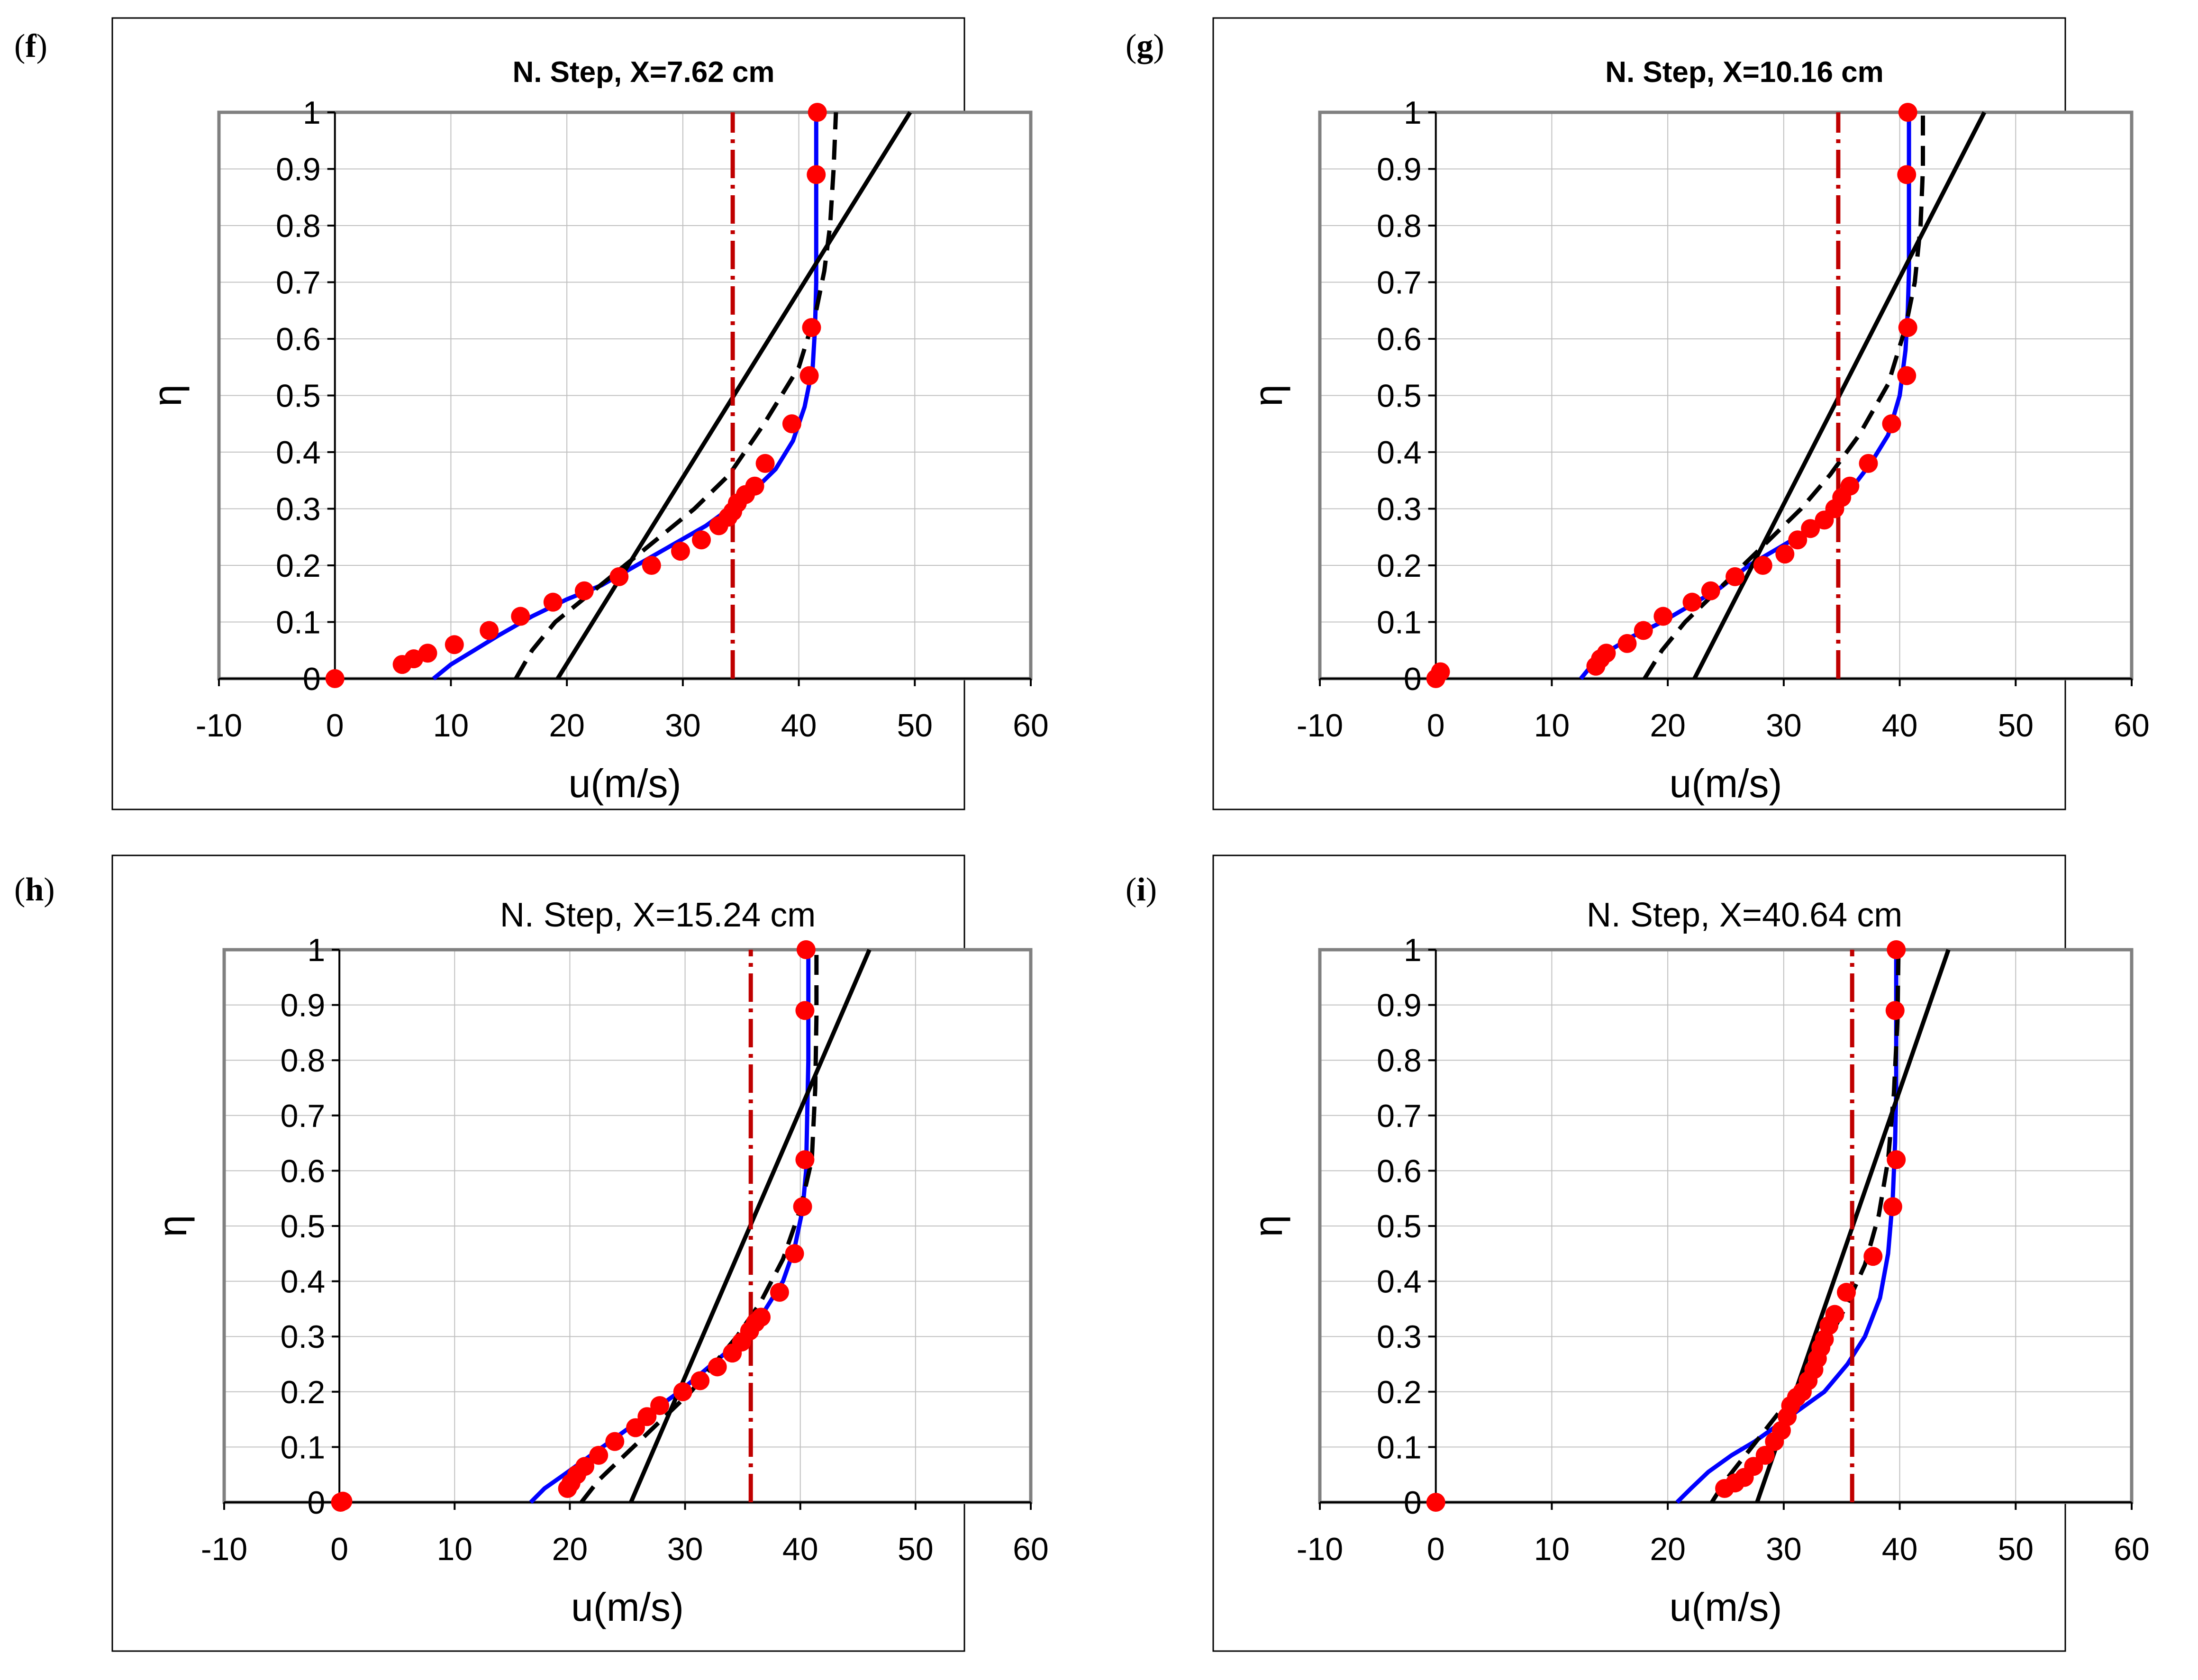 This screenshot has width=2198, height=1680. What do you see at coordinates (30, 46) in the screenshot?
I see `panel-label-letter: f` at bounding box center [30, 46].